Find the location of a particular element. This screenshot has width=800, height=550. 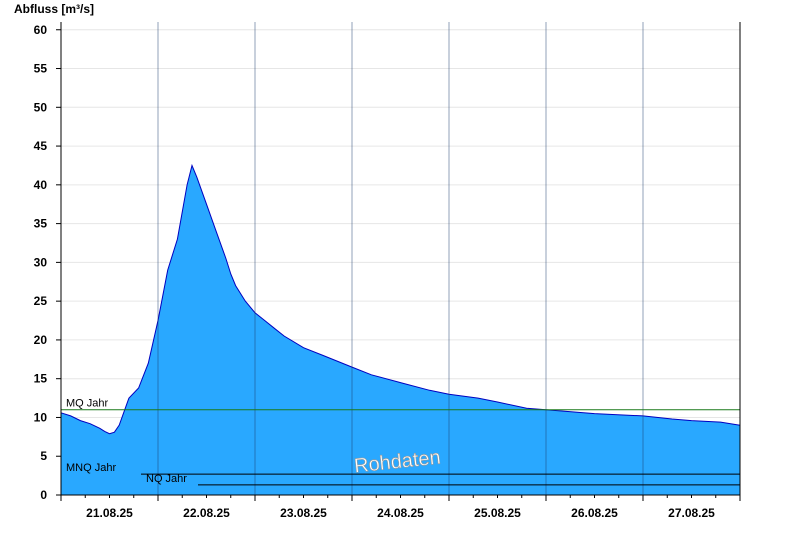

y-tick-label: 5 is located at coordinates (43, 456).